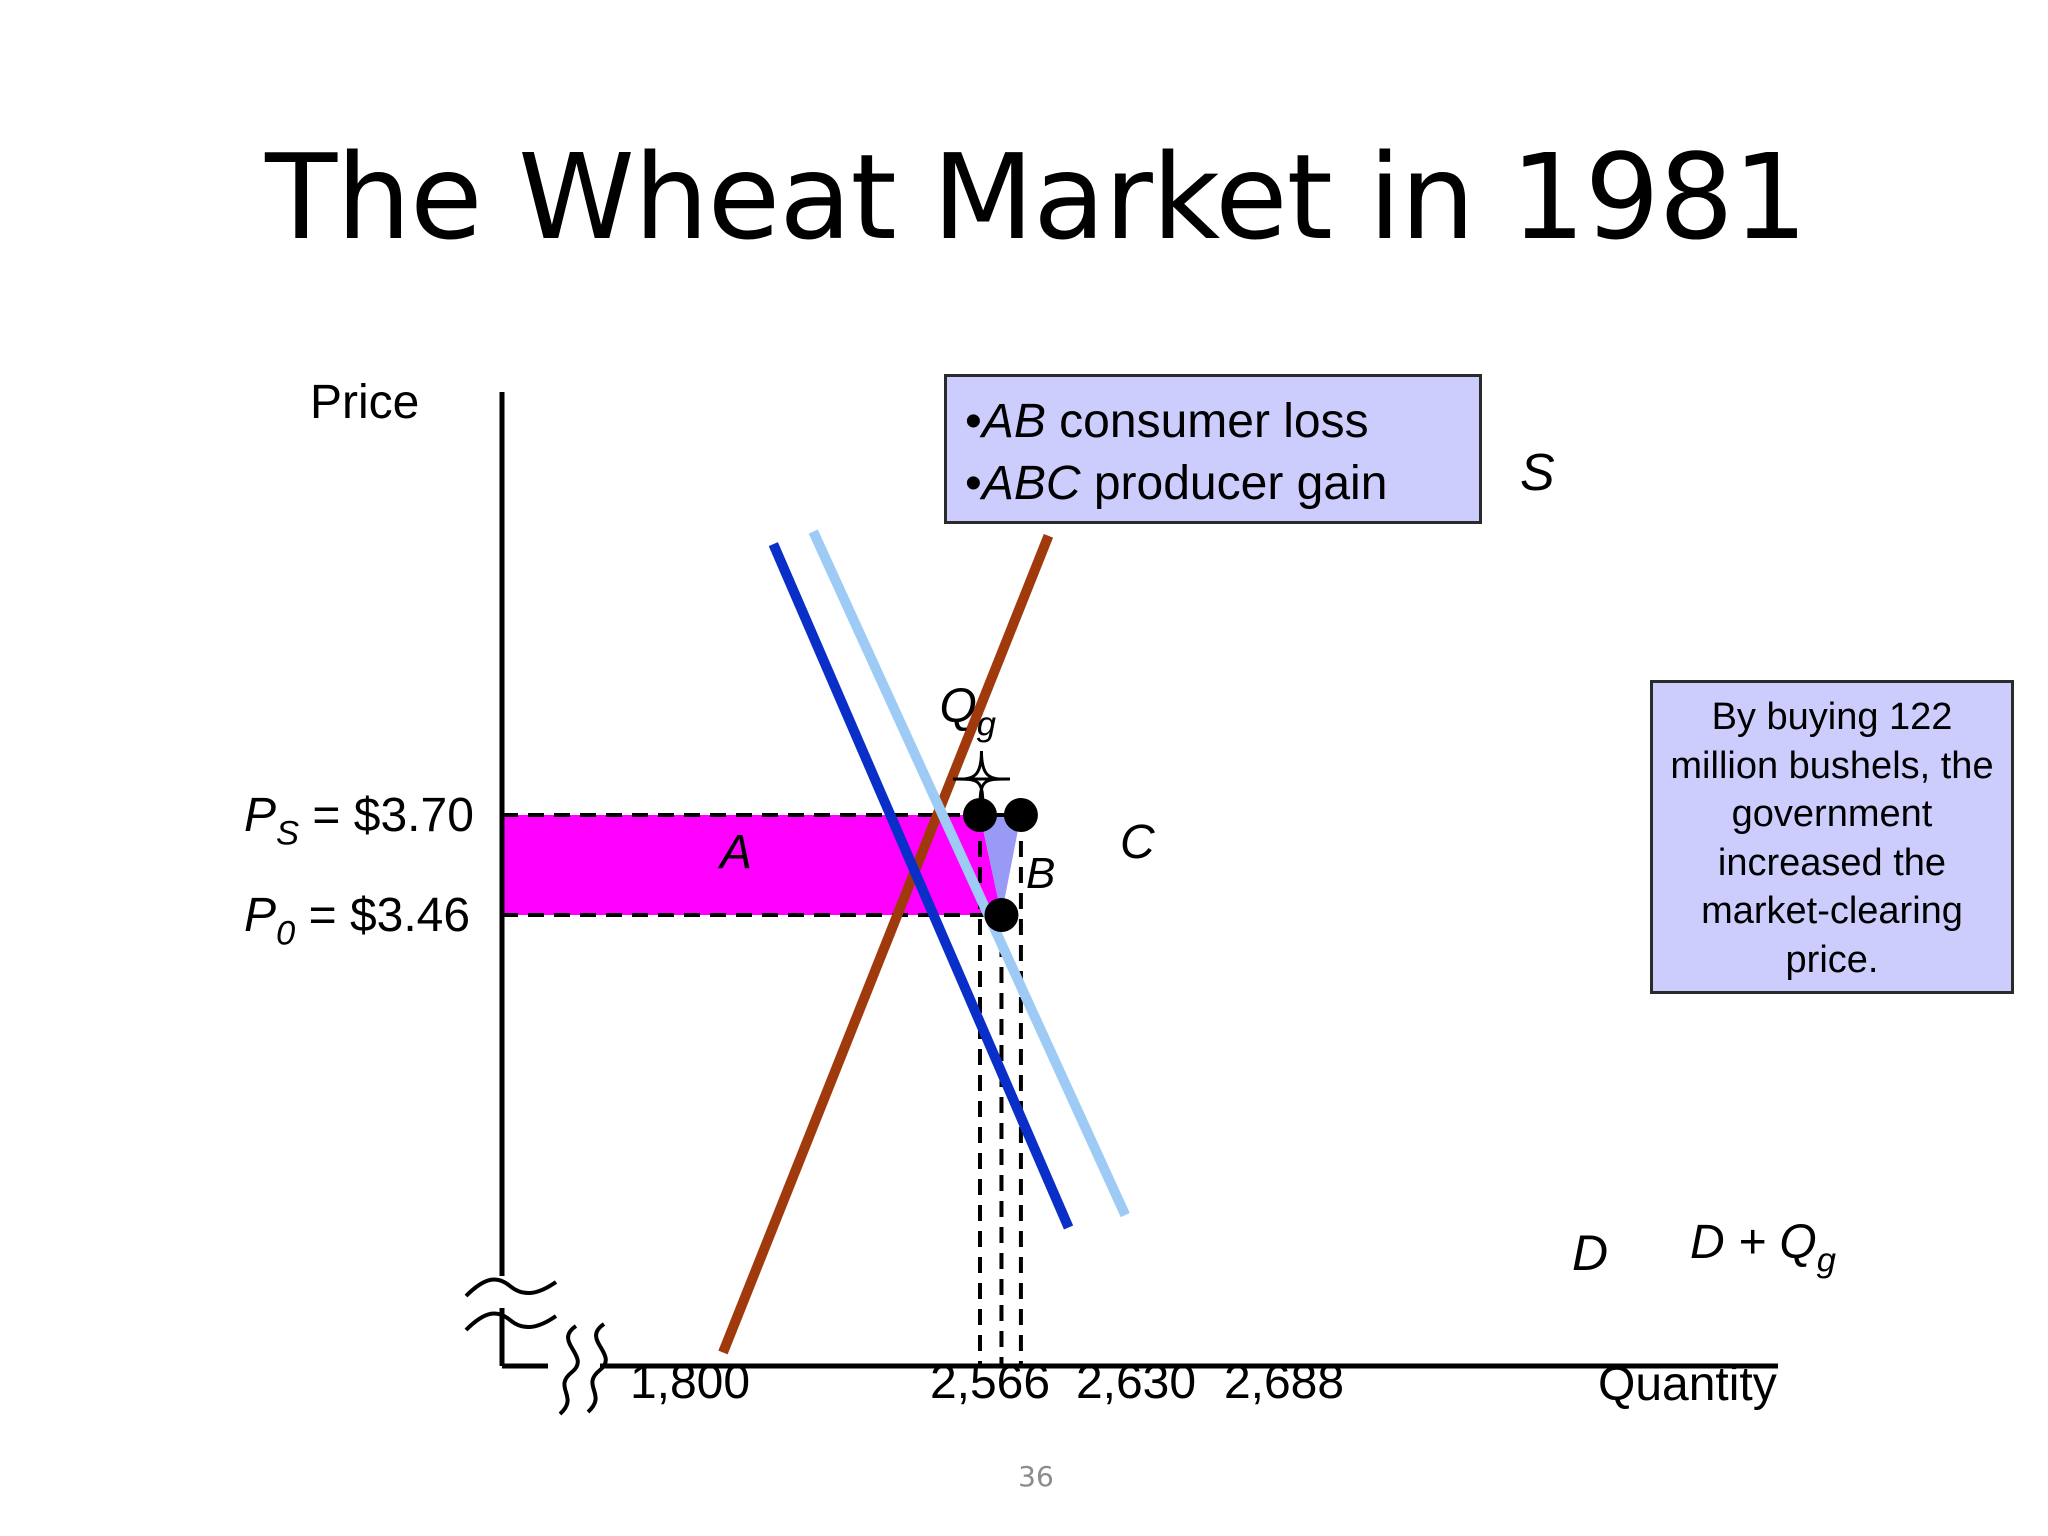 The image size is (2048, 1536). Describe the element at coordinates (967, 711) in the screenshot. I see `qg-label: Qg` at that location.